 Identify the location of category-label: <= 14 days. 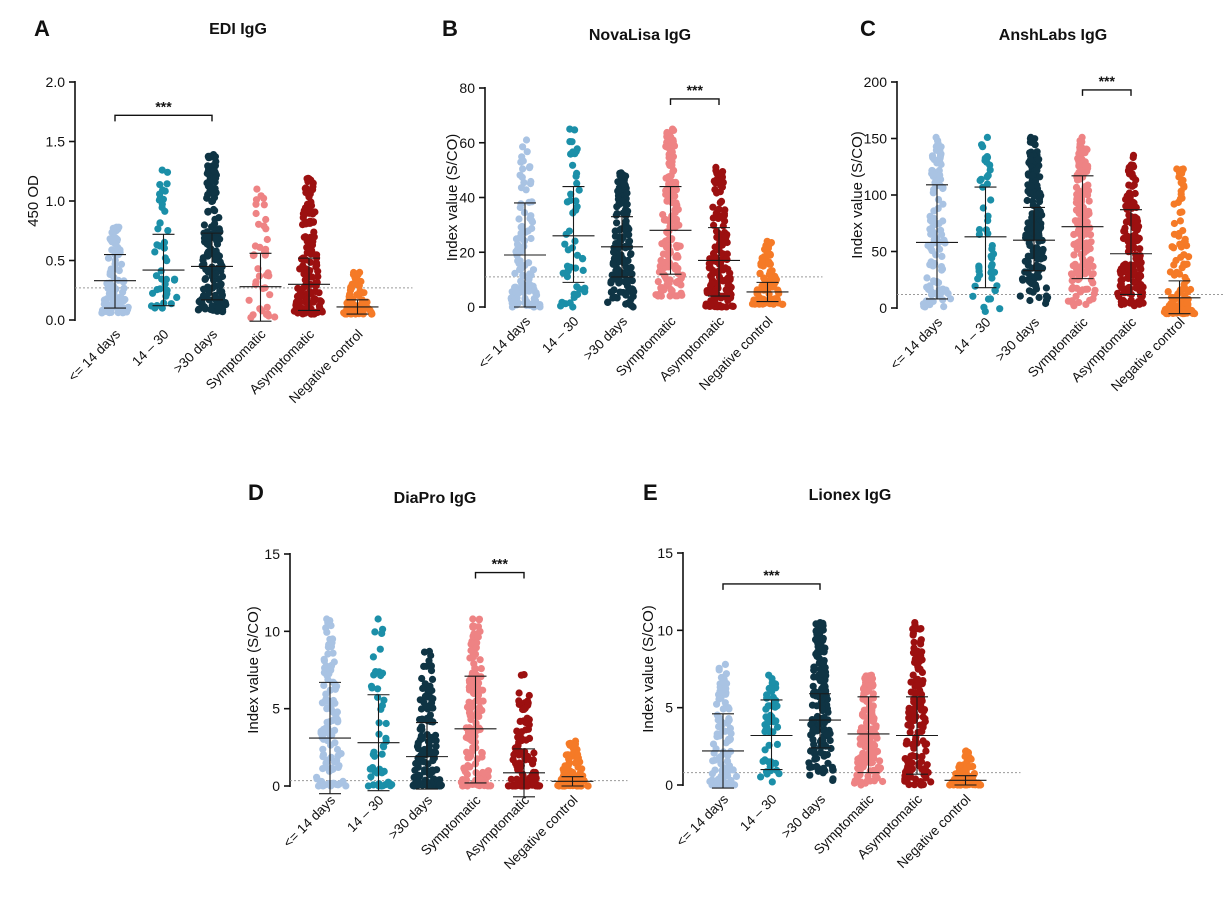
(309, 821).